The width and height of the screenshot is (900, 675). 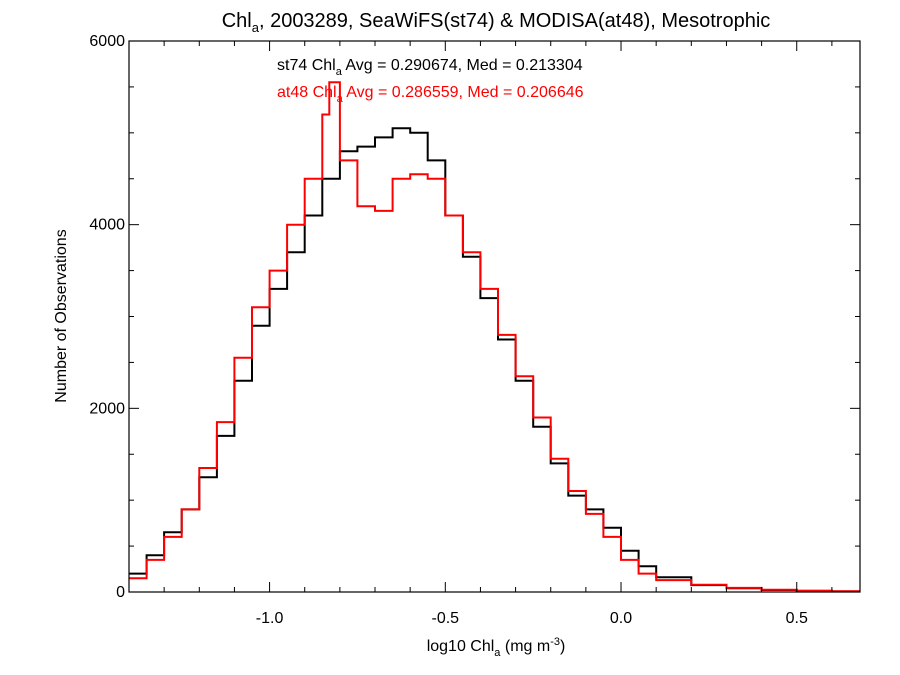 I want to click on annotation-st74-sub: a, so click(x=339, y=72).